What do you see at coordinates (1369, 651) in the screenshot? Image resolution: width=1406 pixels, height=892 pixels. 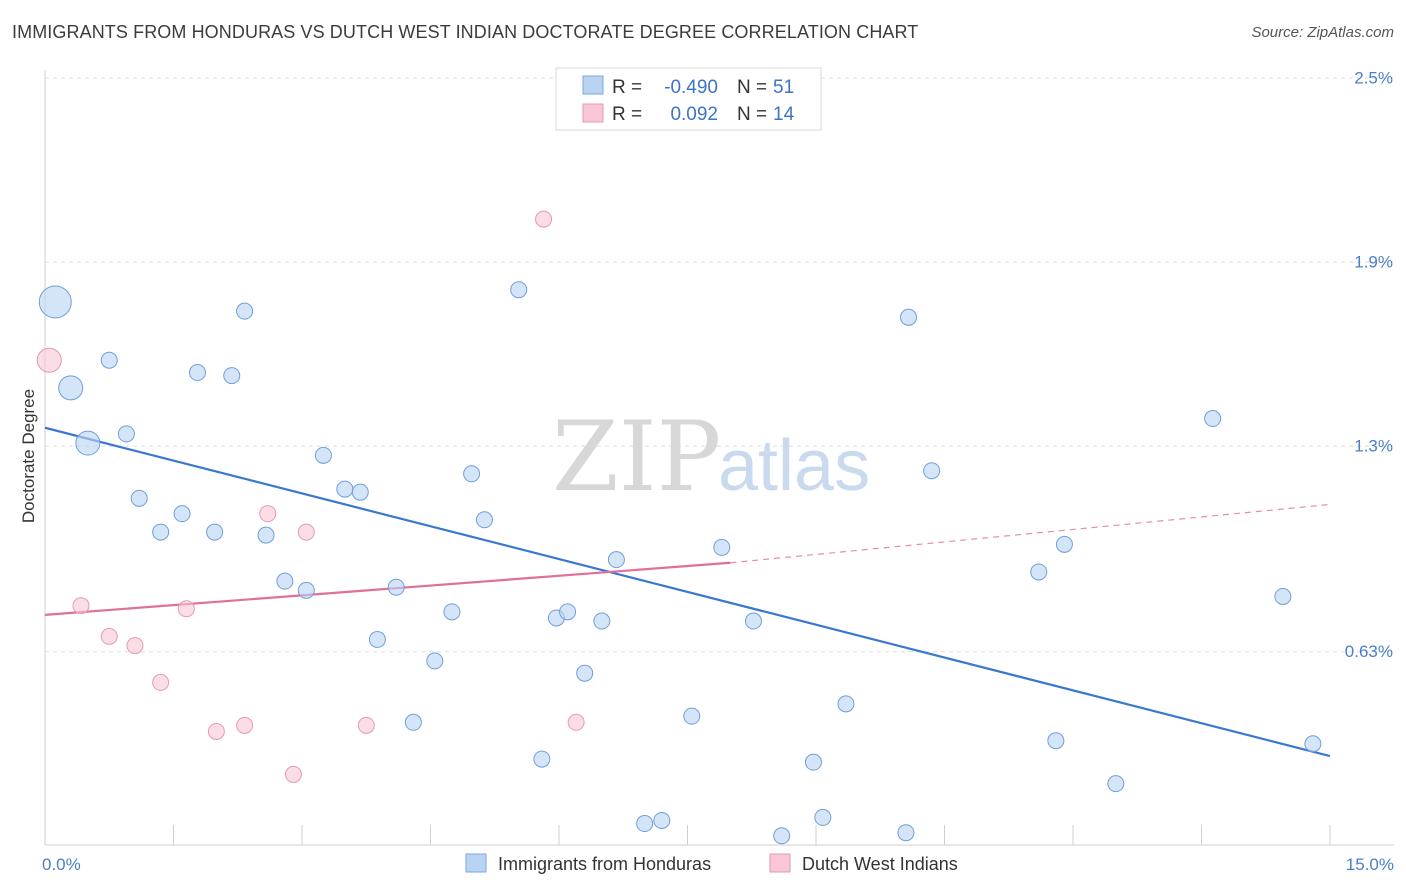 I see `y-tick-label: 0.63%` at bounding box center [1369, 651].